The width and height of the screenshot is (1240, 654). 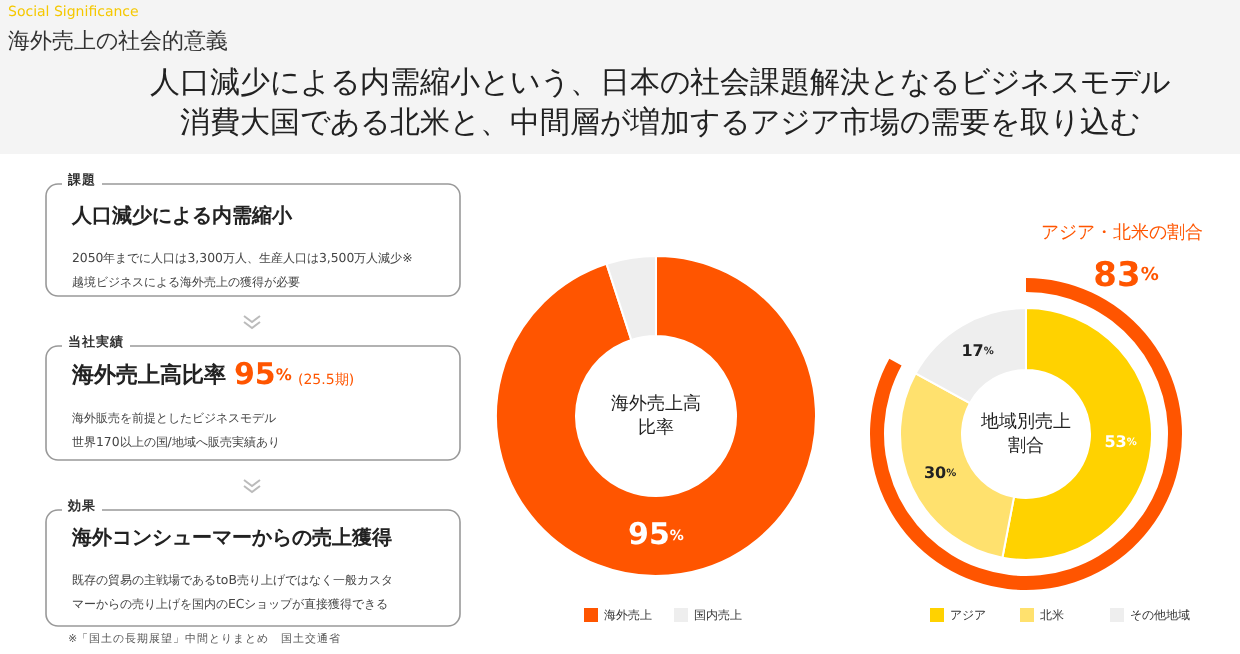 What do you see at coordinates (1025, 433) in the screenshot?
I see `text: 地域別売上割合` at bounding box center [1025, 433].